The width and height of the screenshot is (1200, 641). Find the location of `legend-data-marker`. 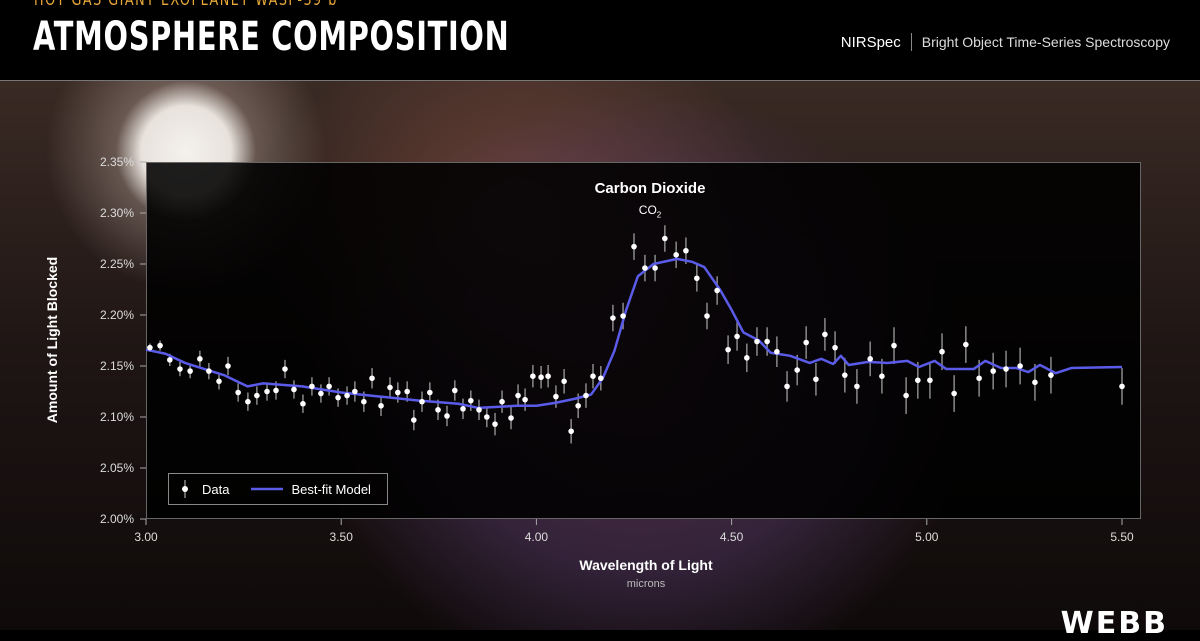

legend-data-marker is located at coordinates (185, 489).